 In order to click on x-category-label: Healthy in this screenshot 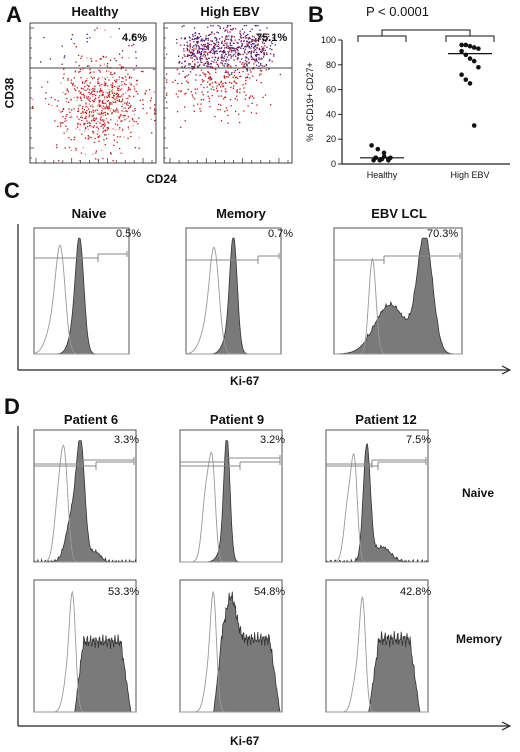, I will do `click(382, 175)`.